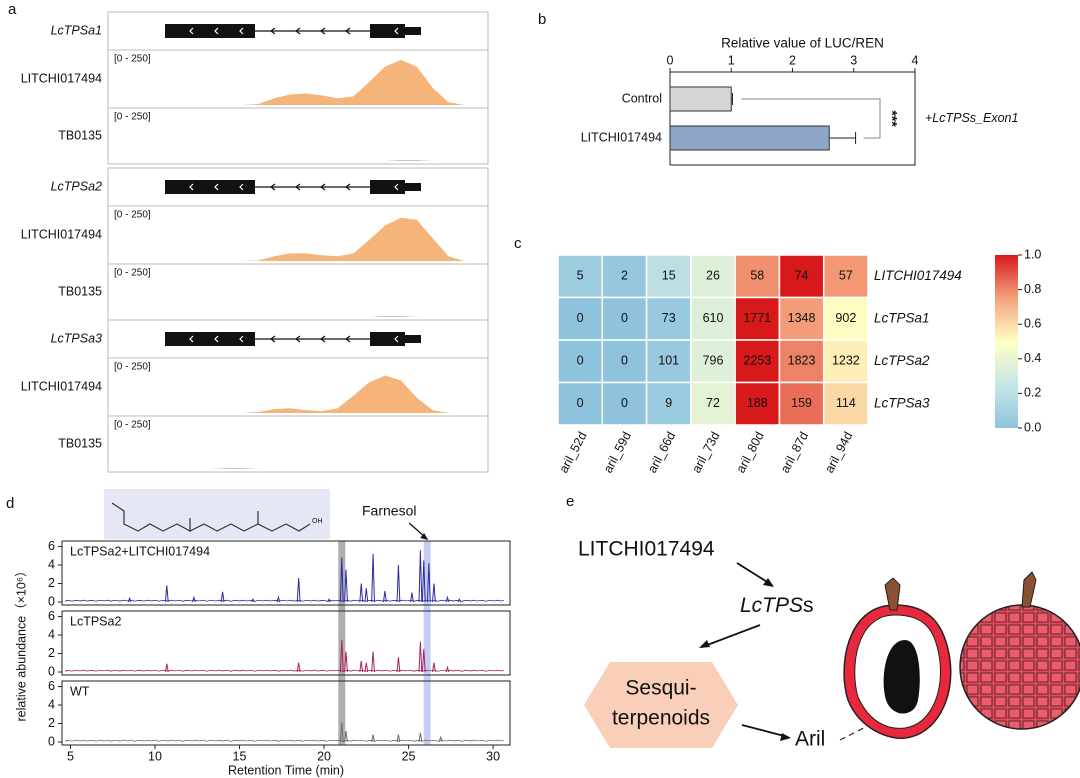  What do you see at coordinates (51, 704) in the screenshot?
I see `y-tick-label: 4` at bounding box center [51, 704].